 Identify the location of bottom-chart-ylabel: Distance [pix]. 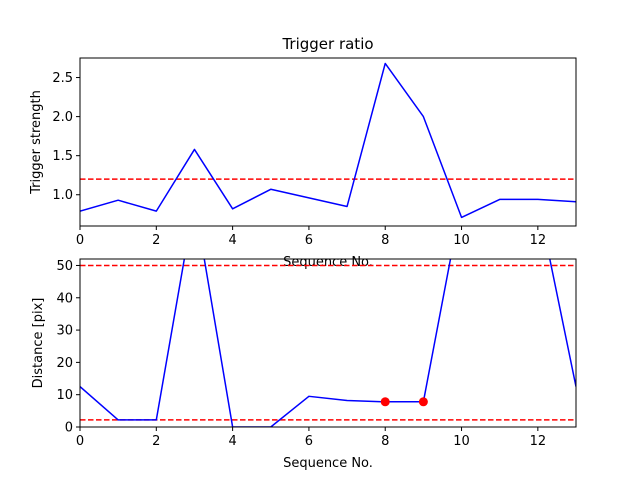
(38, 343).